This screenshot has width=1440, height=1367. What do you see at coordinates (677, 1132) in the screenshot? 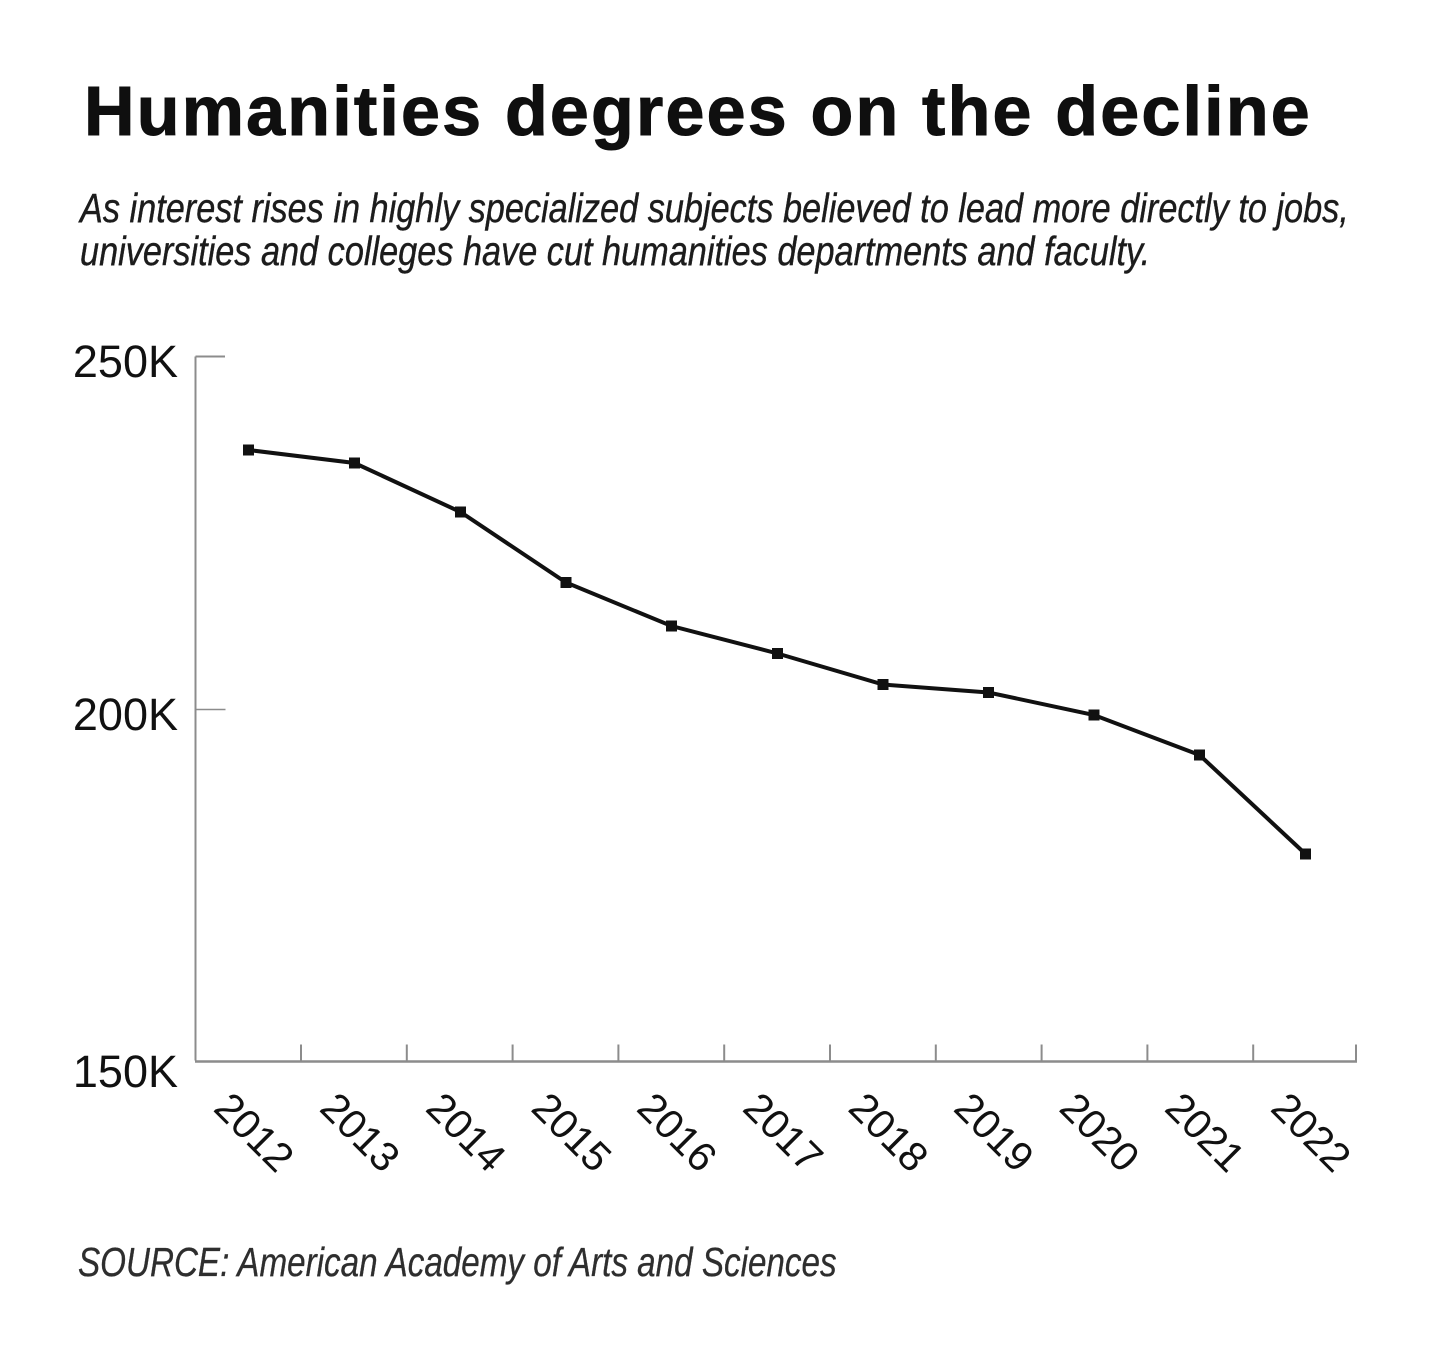
I see `svg-text: 2016` at bounding box center [677, 1132].